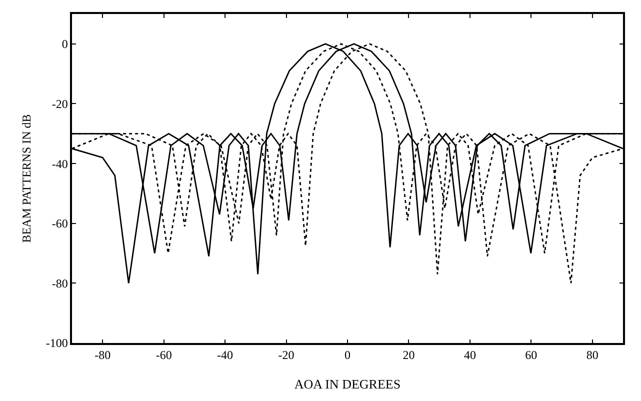 This screenshot has height=401, width=641. I want to click on y-tick-label: -100, so click(57, 343).